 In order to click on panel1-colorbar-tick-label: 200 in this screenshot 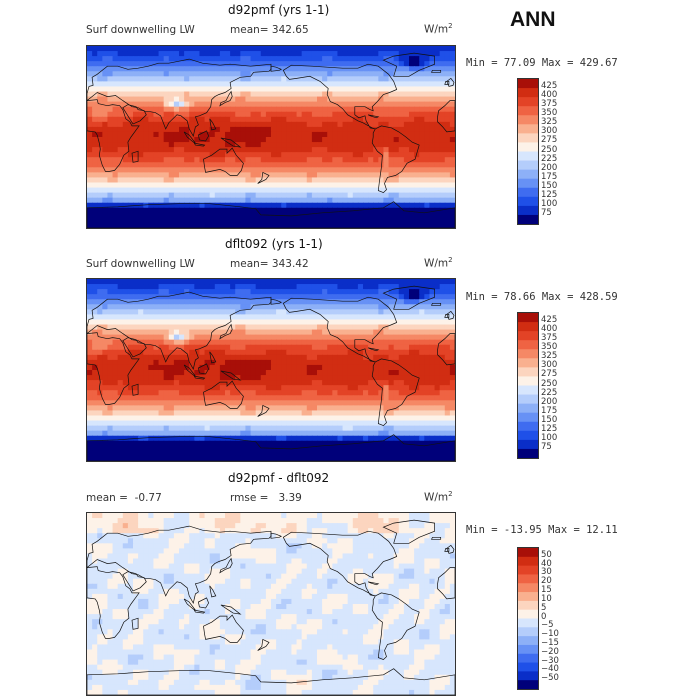, I will do `click(549, 167)`.